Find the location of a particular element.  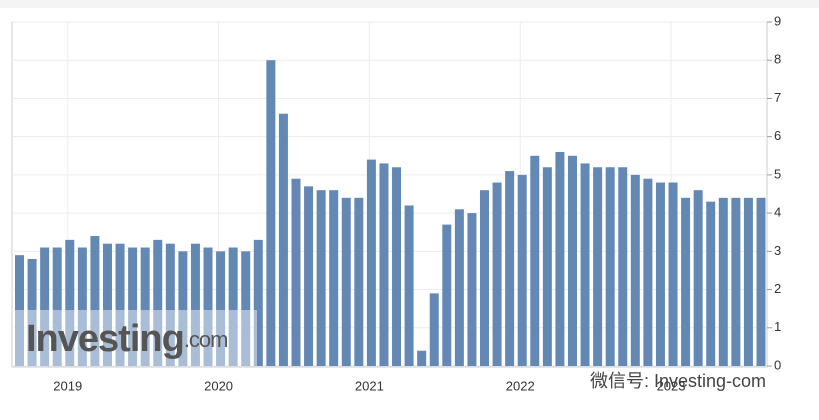

wechat-watermark: 微信号: Investing-com is located at coordinates (678, 381).